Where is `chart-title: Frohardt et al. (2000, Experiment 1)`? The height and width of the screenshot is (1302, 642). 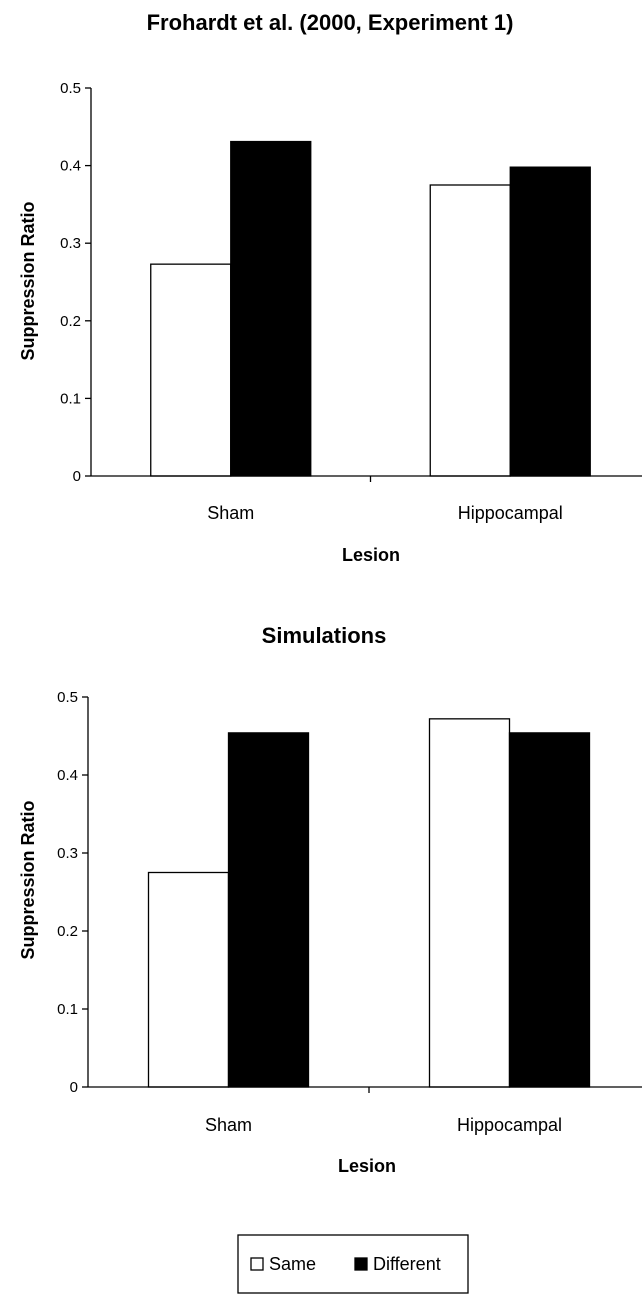
chart-title: Frohardt et al. (2000, Experiment 1) is located at coordinates (330, 22).